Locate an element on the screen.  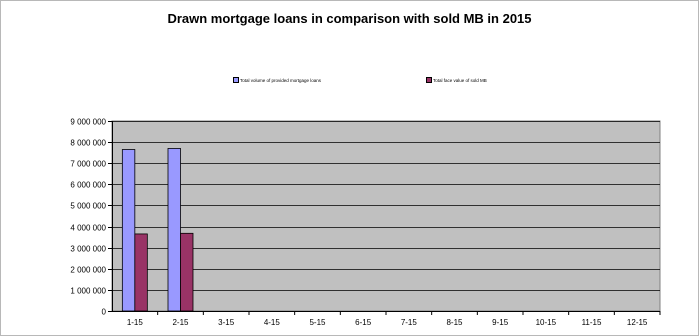
legend-swatch-loans is located at coordinates (236, 80).